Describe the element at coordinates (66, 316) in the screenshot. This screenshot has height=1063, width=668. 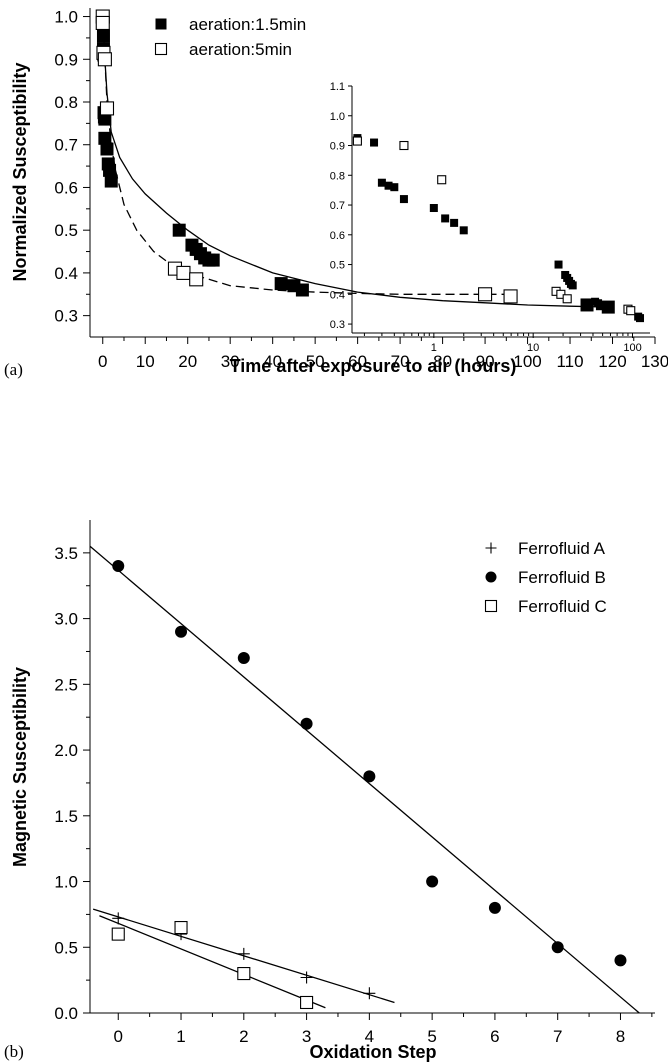
I see `y-tick-label: 0.3` at that location.